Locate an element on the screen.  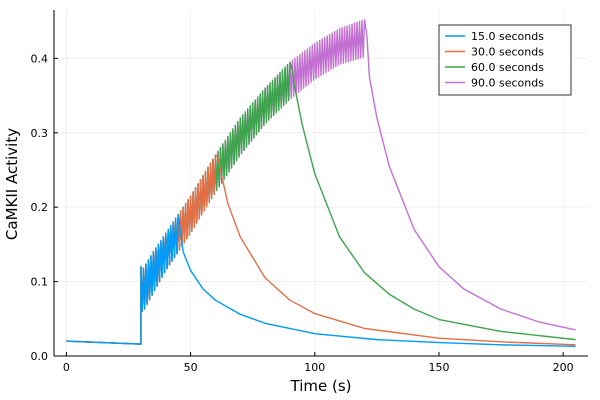
legend-label: 90.0 seconds is located at coordinates (507, 83).